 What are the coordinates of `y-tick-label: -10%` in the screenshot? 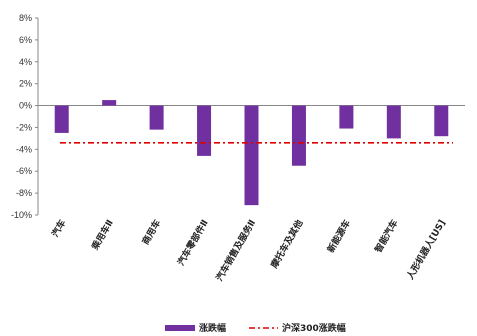 It's located at (21, 215).